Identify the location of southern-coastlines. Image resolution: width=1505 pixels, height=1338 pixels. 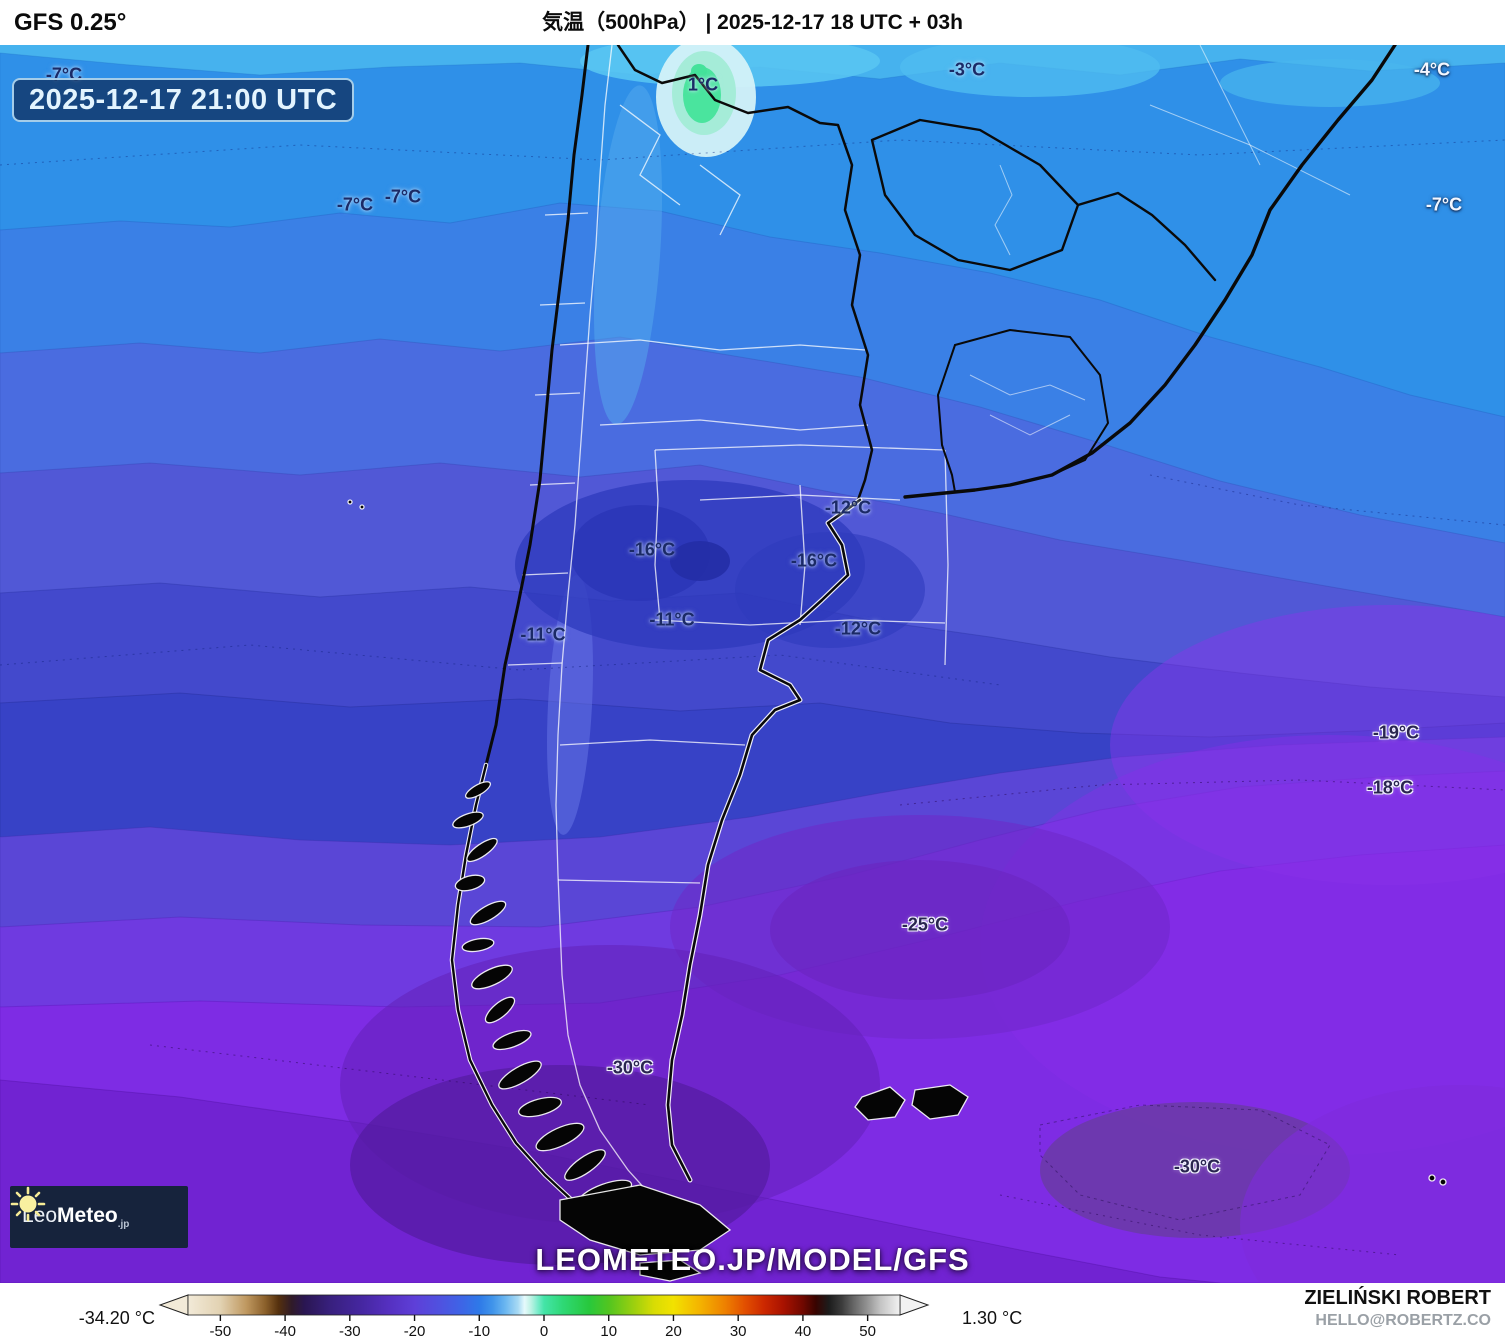
(656, 851).